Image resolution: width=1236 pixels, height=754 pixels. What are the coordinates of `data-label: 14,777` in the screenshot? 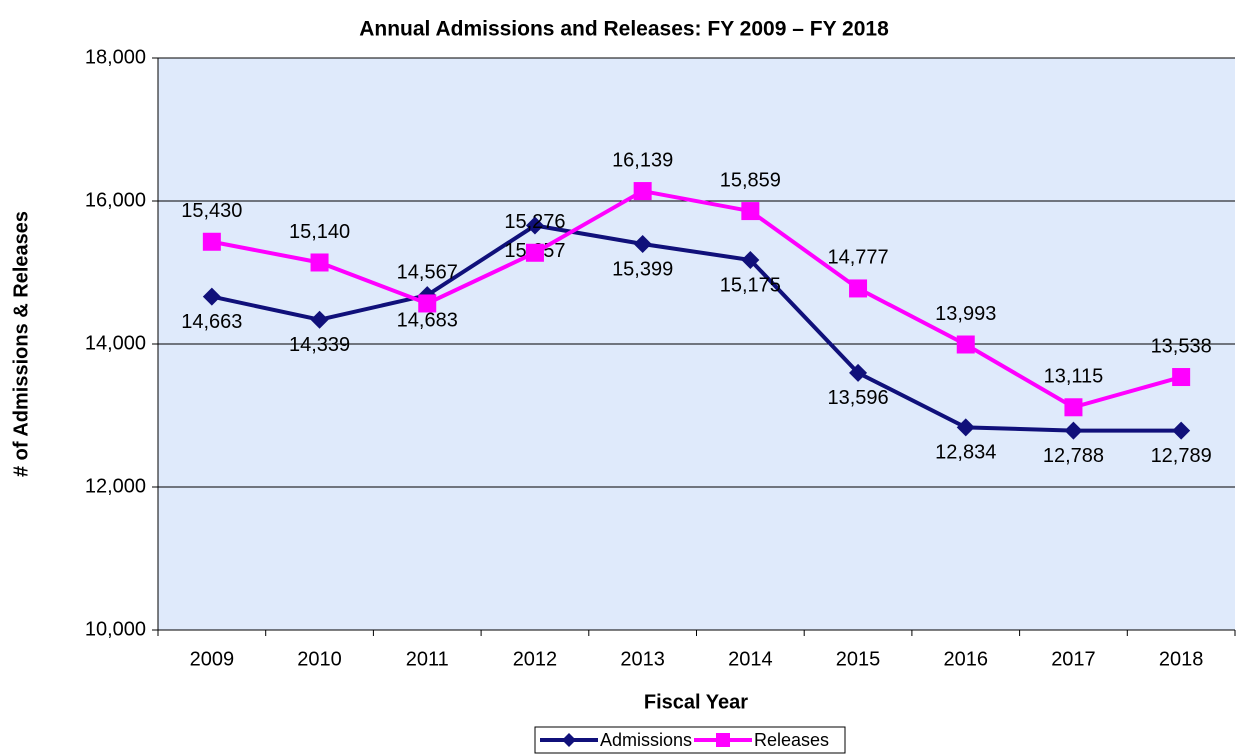 It's located at (857, 258).